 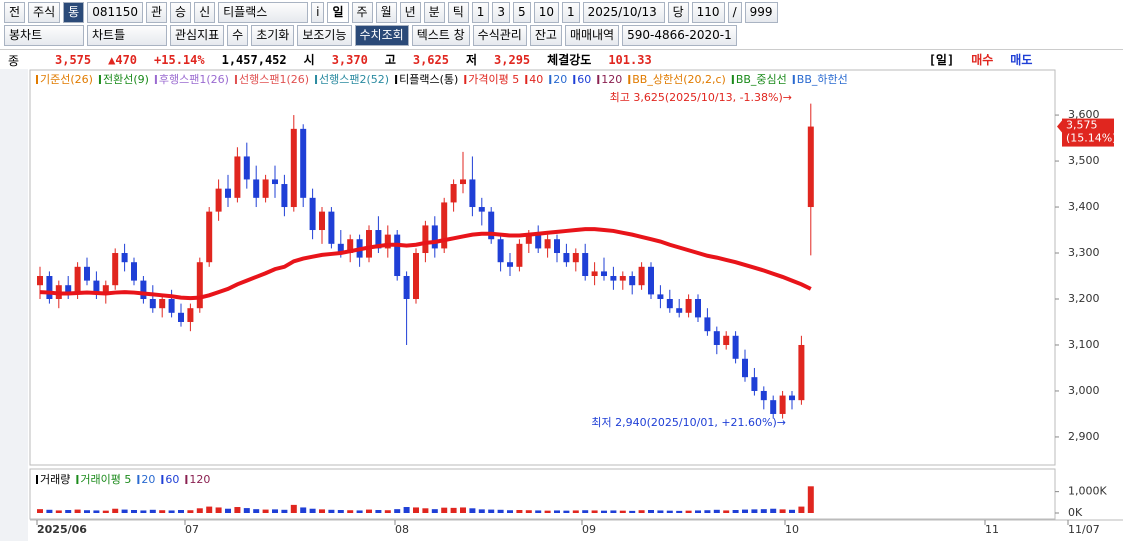 I want to click on toolbar-button: 일, so click(x=338, y=12).